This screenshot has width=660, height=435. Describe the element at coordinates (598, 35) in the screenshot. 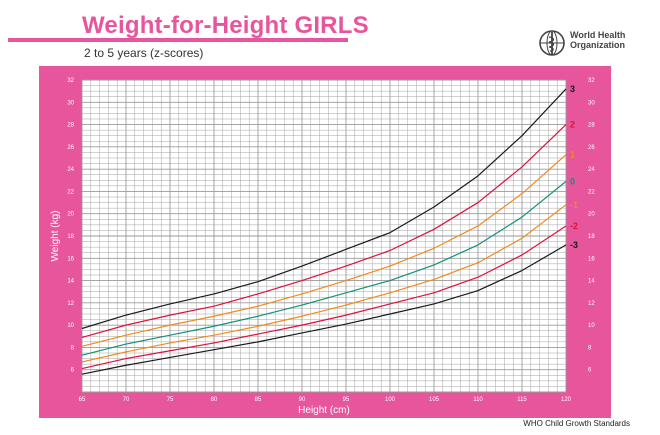

I see `who-name-line1: World Health` at that location.